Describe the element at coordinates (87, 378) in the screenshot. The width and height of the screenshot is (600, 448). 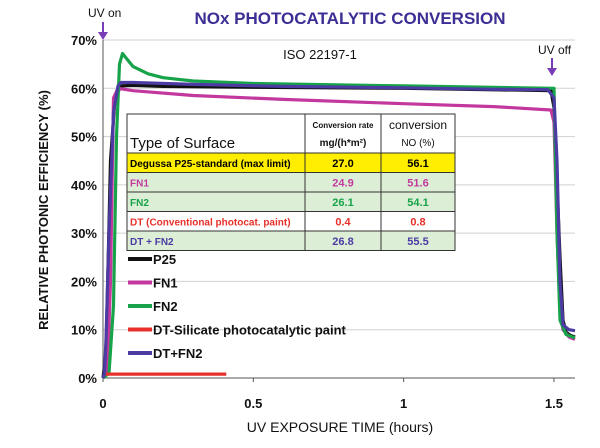
I see `y-tick-label: 0%` at that location.